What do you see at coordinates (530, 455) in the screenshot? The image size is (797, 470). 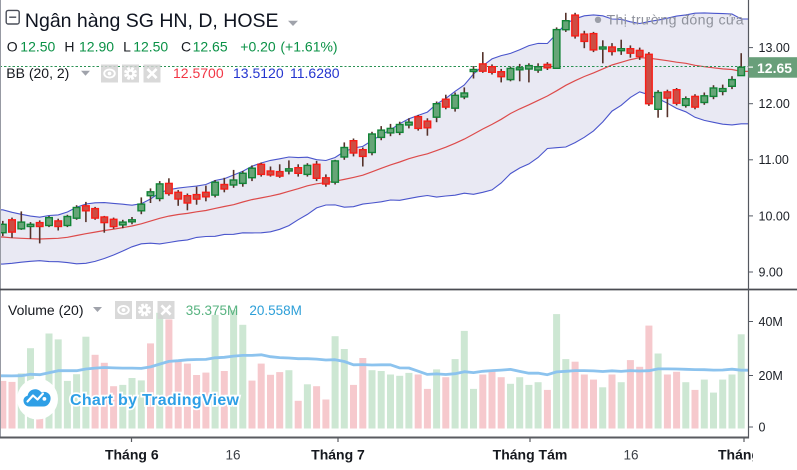 I see `svg-text: Tháng Tám` at bounding box center [530, 455].